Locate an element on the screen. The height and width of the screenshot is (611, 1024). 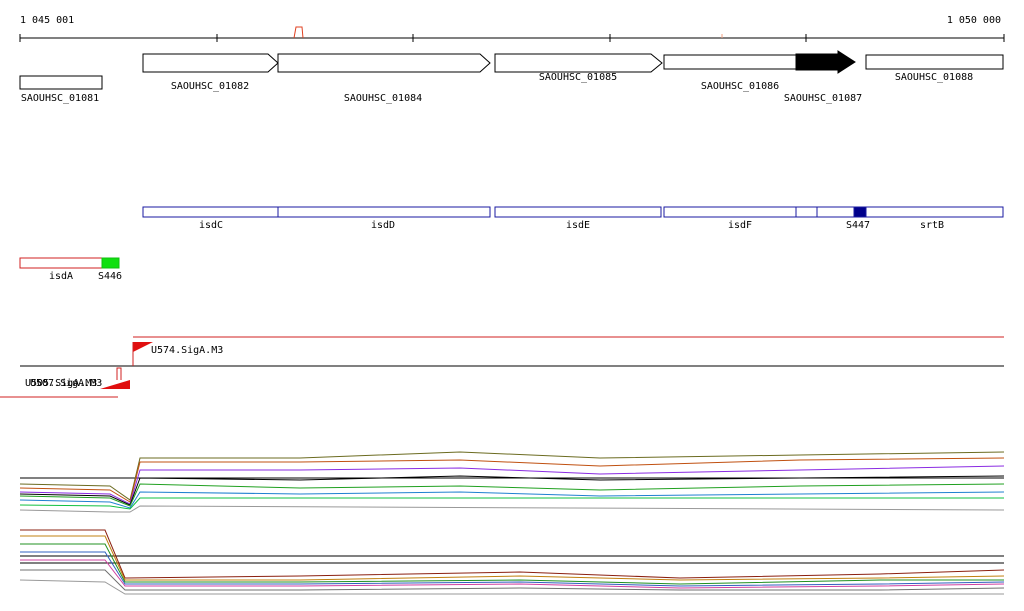
expression-lower is located at coordinates (512, 562).